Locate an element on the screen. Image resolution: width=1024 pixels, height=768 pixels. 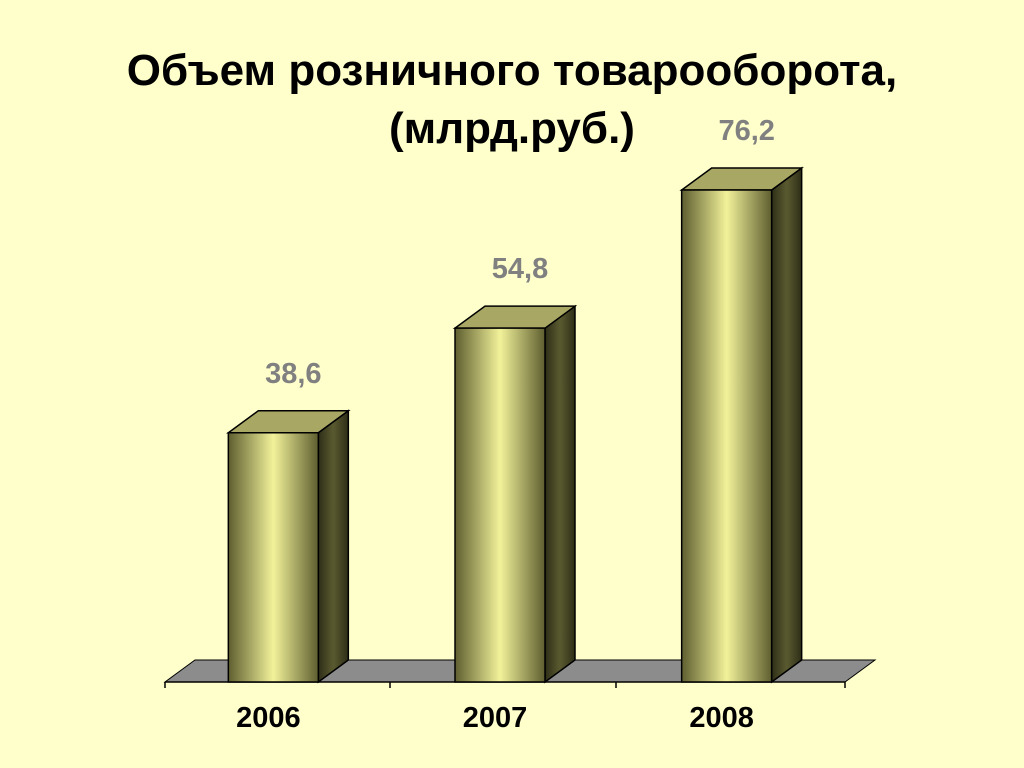
x-tick-label: 2008 is located at coordinates (721, 718).